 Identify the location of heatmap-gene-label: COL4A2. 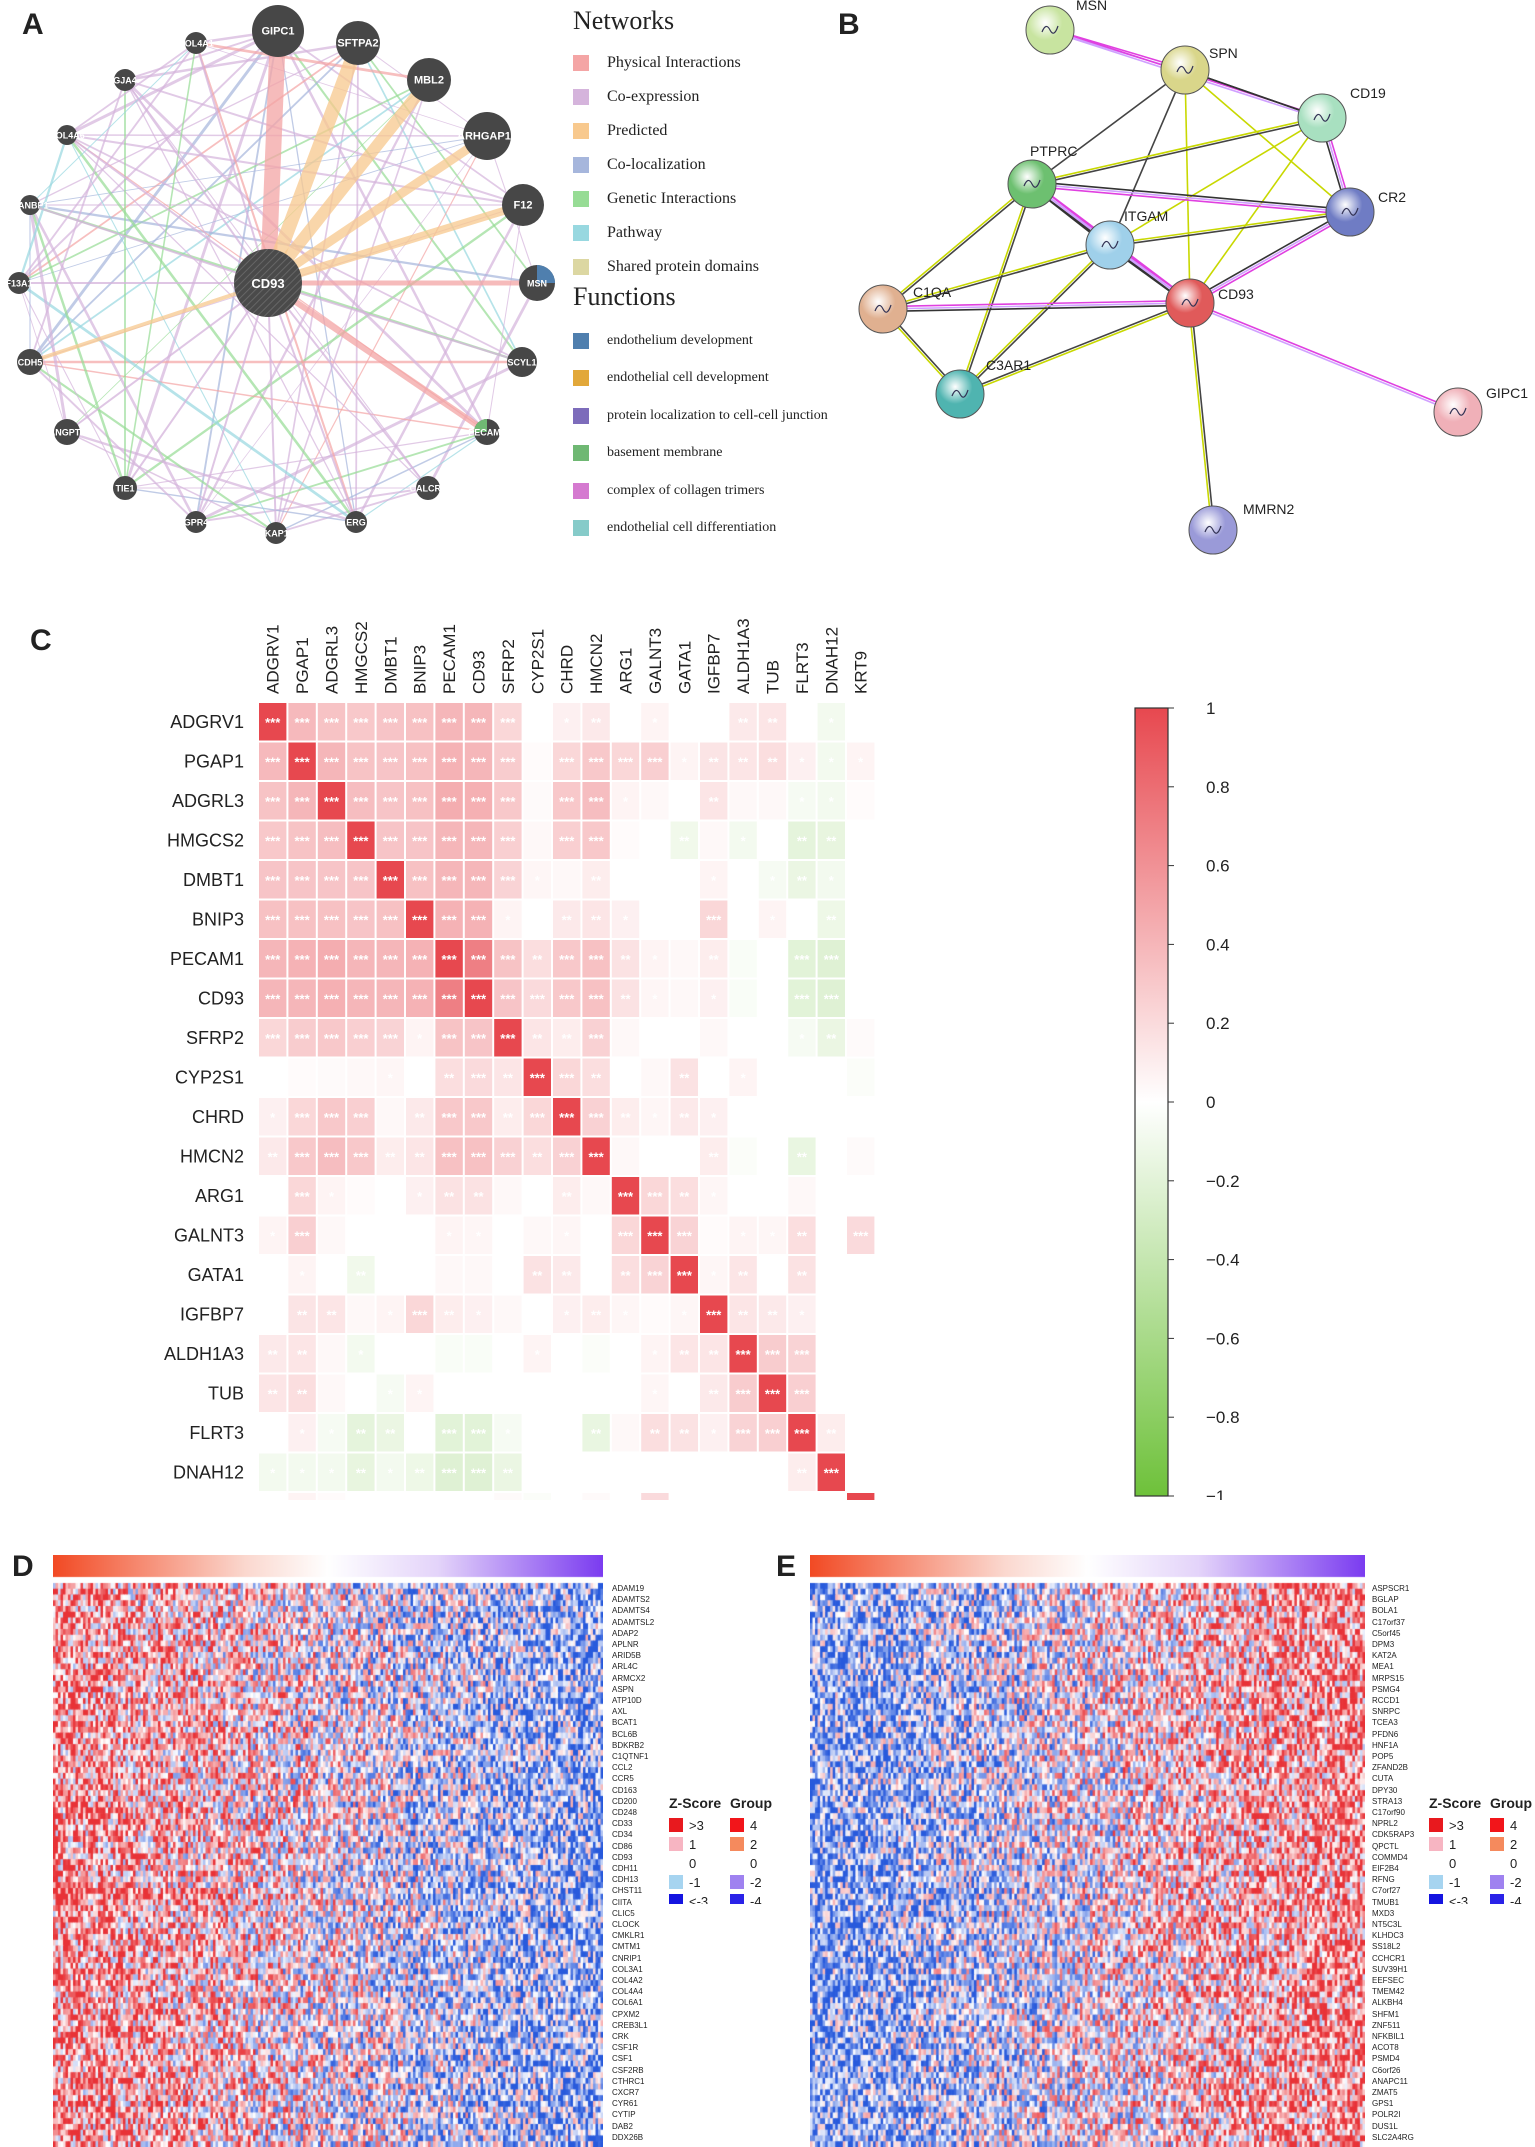
(627, 1980).